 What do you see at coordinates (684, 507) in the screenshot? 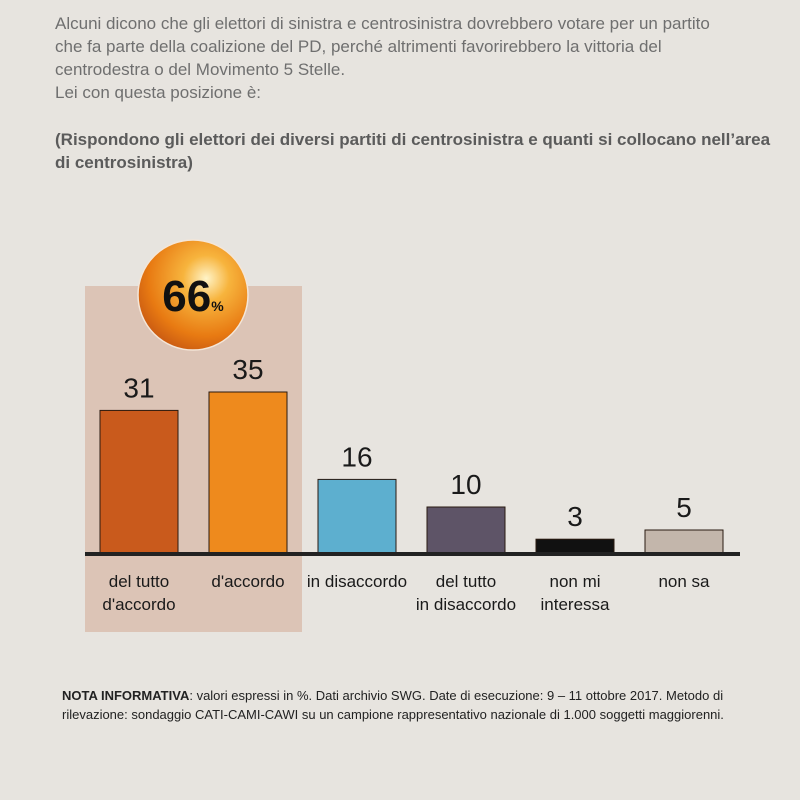
I see `bar-value-label: 5` at bounding box center [684, 507].